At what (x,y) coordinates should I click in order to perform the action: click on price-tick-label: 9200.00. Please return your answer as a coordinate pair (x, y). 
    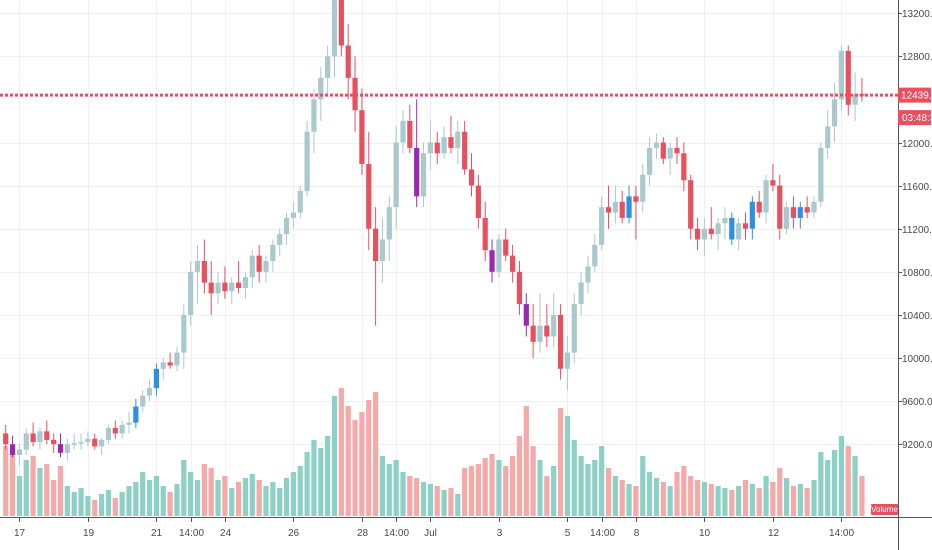
    Looking at the image, I should click on (917, 445).